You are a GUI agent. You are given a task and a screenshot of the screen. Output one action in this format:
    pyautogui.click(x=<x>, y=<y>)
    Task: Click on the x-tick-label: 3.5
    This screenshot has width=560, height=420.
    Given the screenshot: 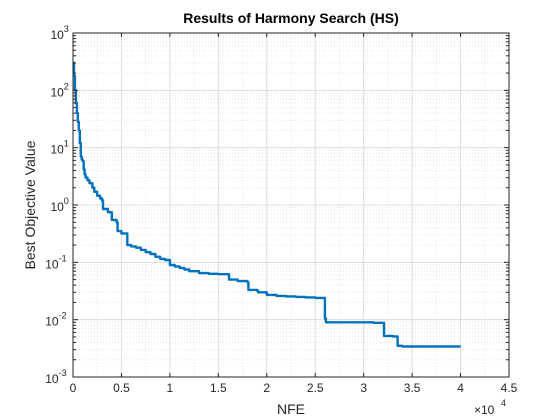 What is the action you would take?
    pyautogui.click(x=412, y=388)
    